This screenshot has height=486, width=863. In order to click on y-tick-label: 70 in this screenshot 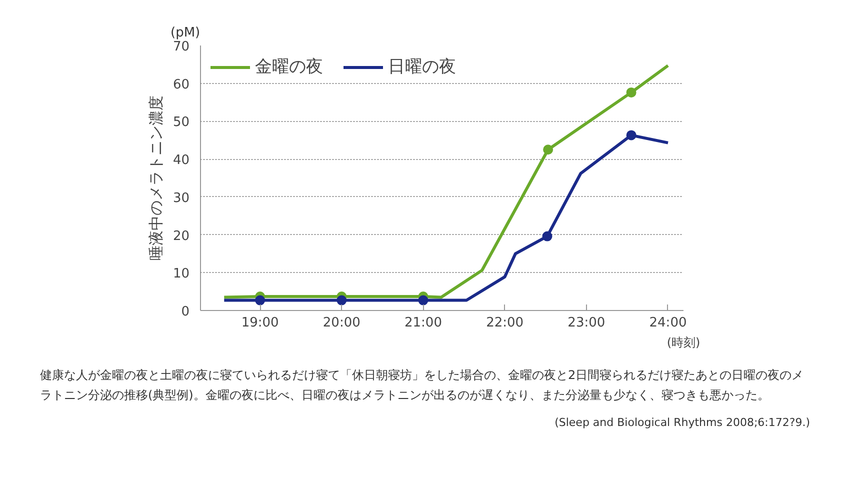, I will do `click(181, 47)`.